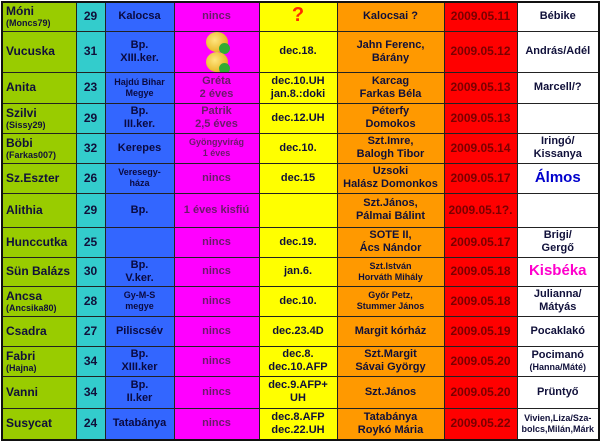 Image resolution: width=600 pixels, height=441 pixels. What do you see at coordinates (298, 178) in the screenshot?
I see `due-date-cell: dec.15` at bounding box center [298, 178].